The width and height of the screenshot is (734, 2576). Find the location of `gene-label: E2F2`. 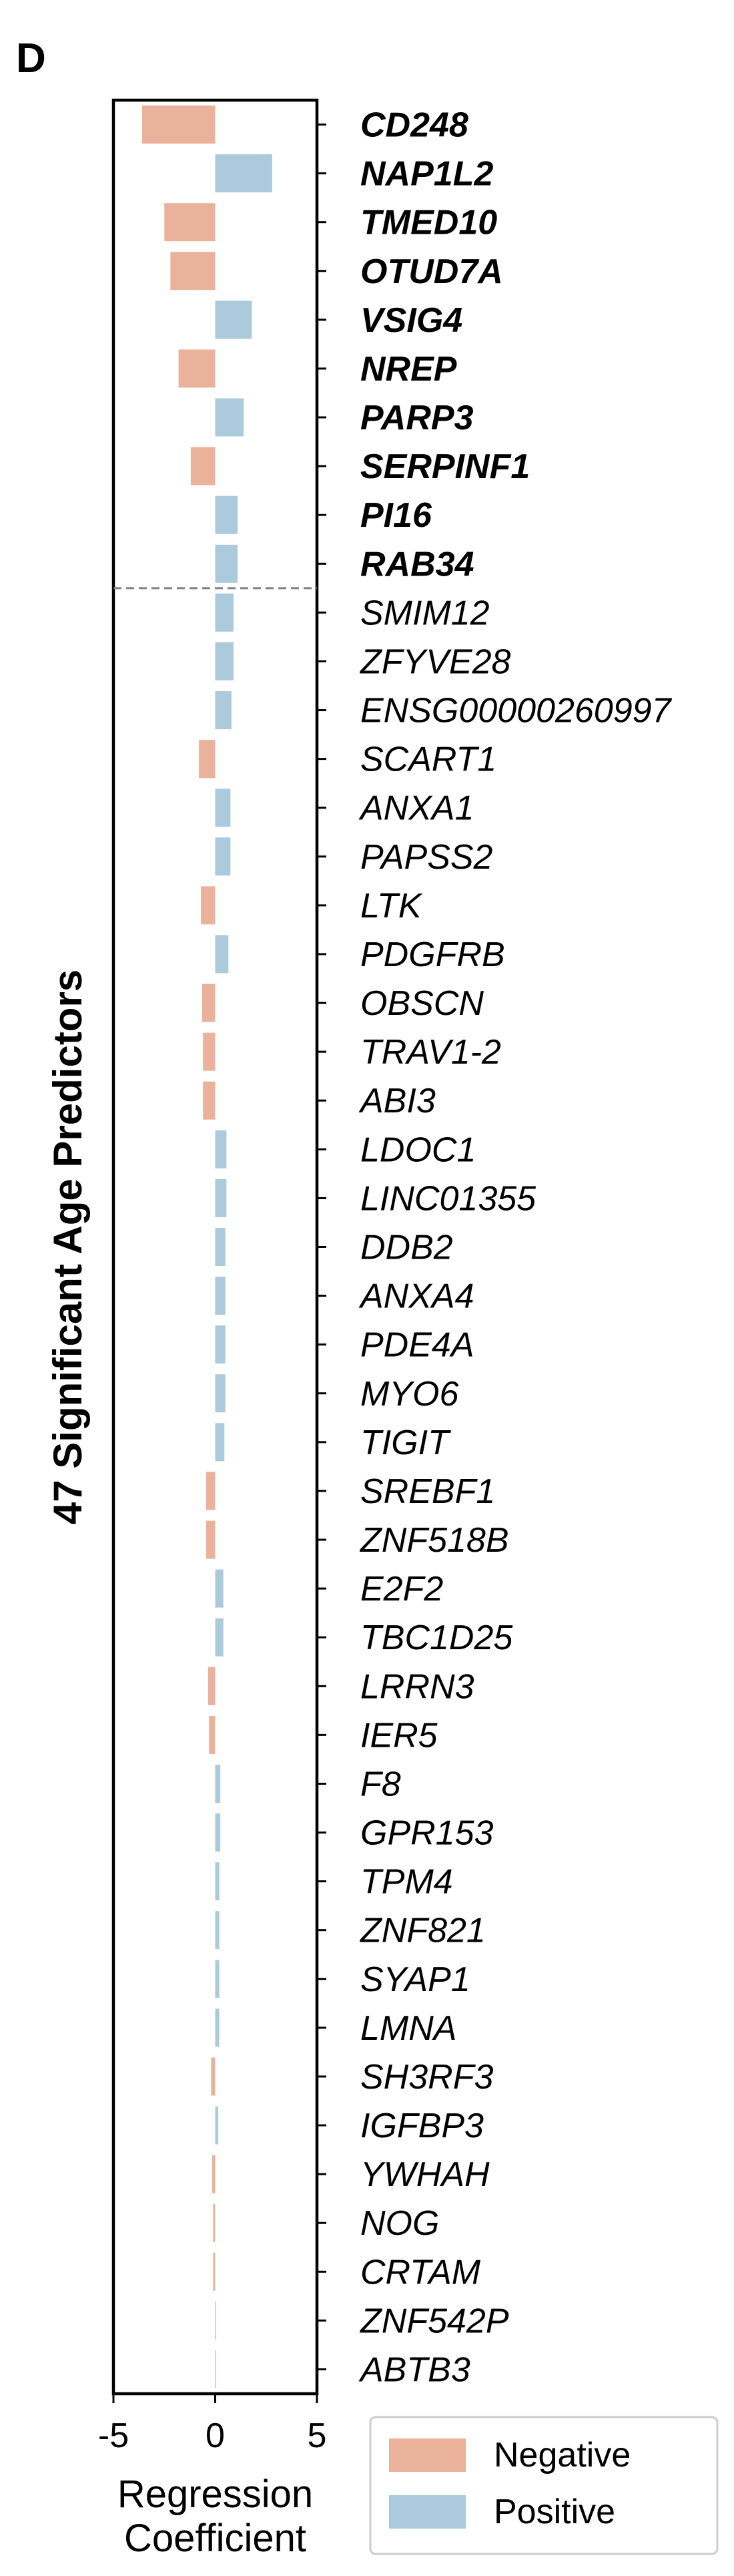

gene-label: E2F2 is located at coordinates (401, 1589).